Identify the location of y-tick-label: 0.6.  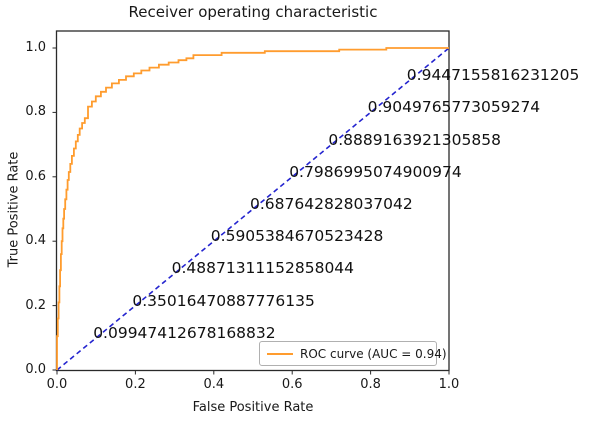
(35, 176).